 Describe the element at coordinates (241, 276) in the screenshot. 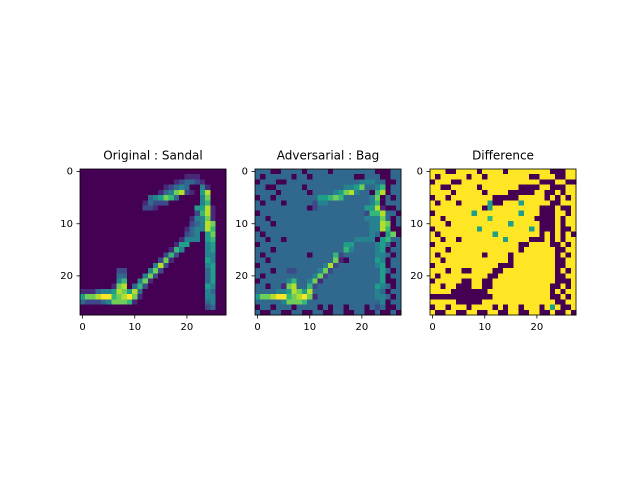

I see `y-tick-label: 20` at that location.